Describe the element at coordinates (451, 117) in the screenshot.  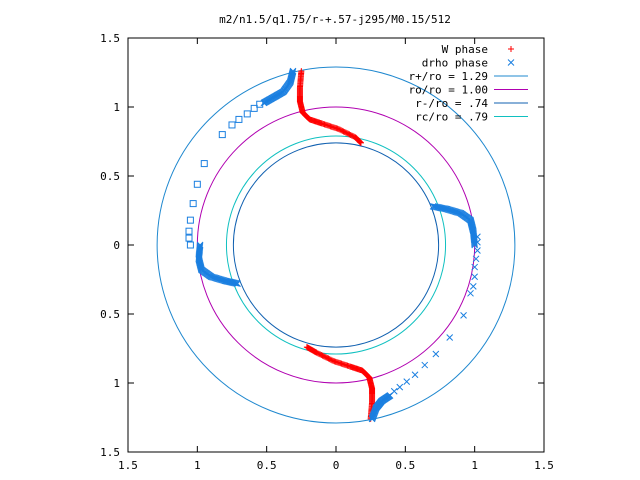
I see `legend-label: rc/ro = .79` at that location.